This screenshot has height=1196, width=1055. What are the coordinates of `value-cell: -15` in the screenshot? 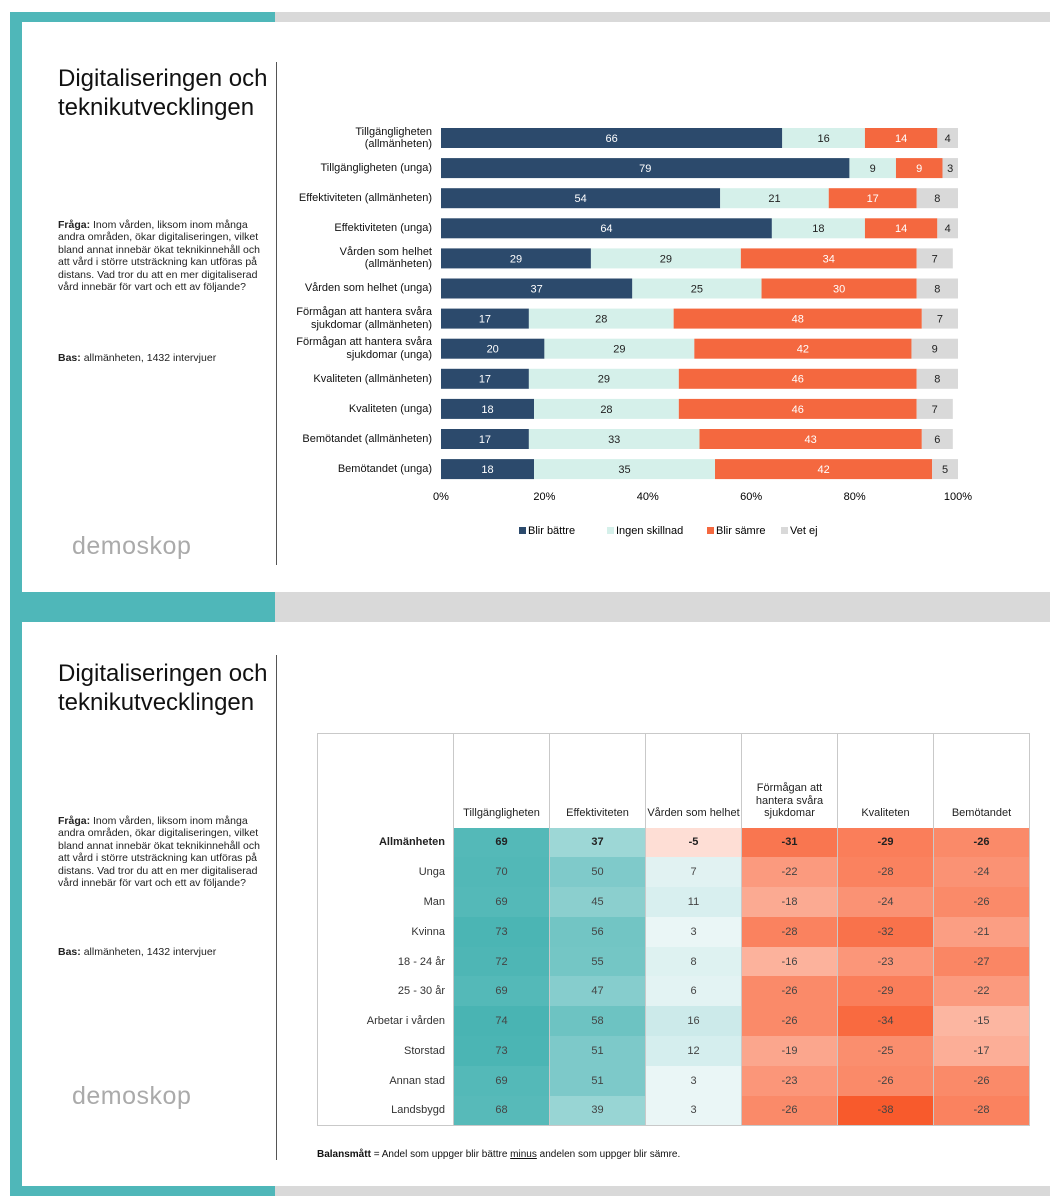 It's located at (981, 1021).